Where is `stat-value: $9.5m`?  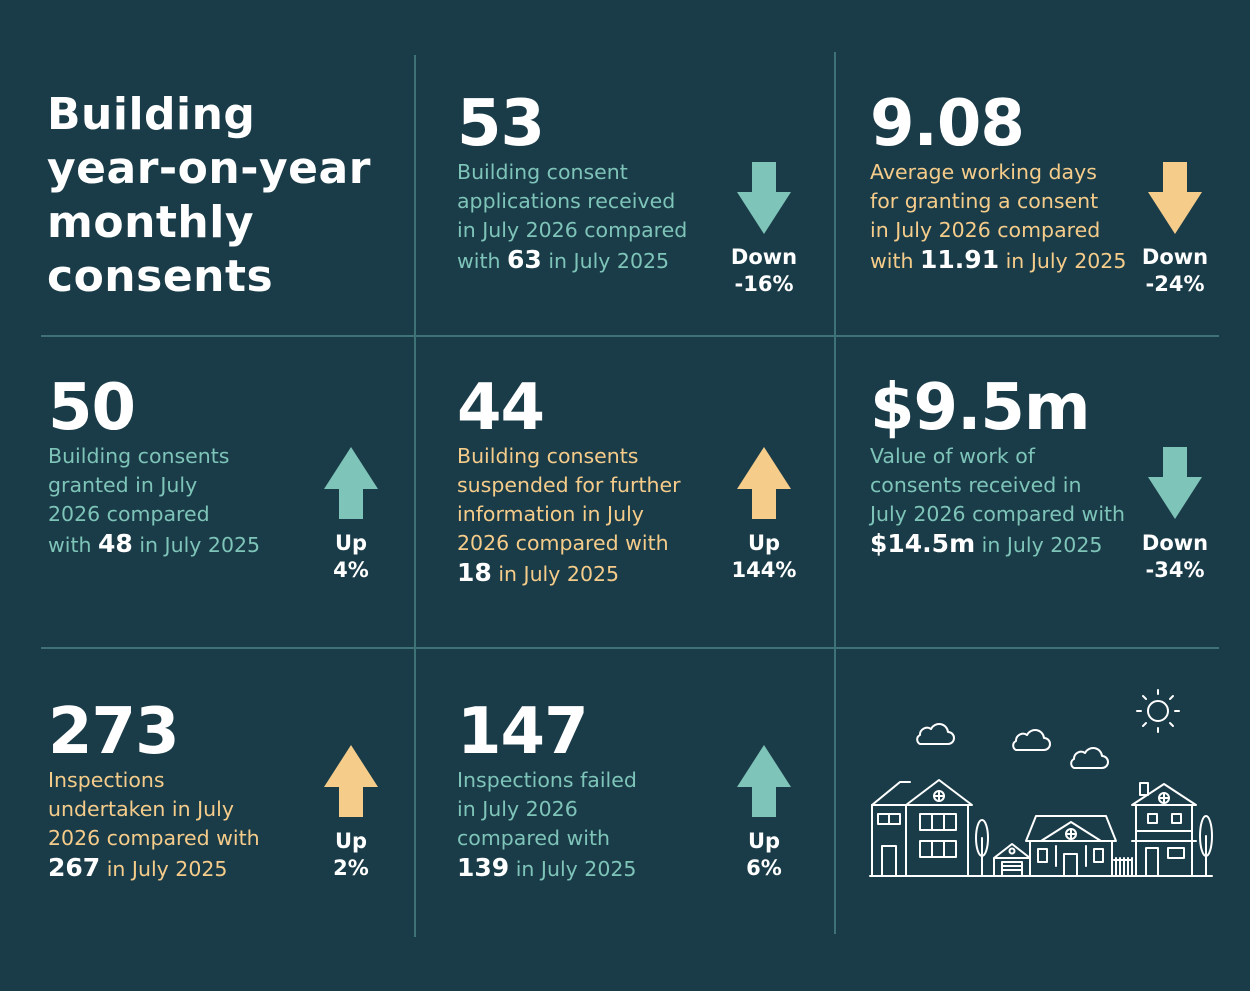 stat-value: $9.5m is located at coordinates (980, 408).